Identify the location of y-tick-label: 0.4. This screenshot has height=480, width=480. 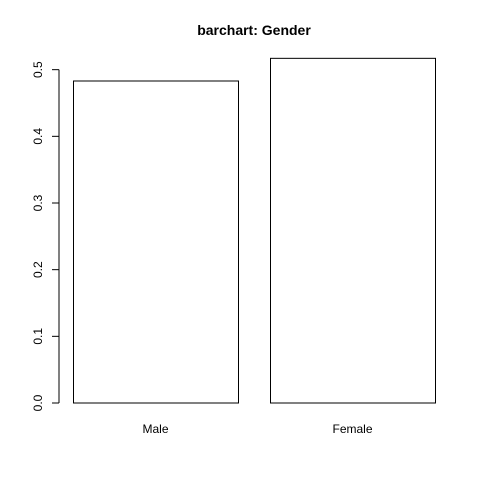
(38, 136).